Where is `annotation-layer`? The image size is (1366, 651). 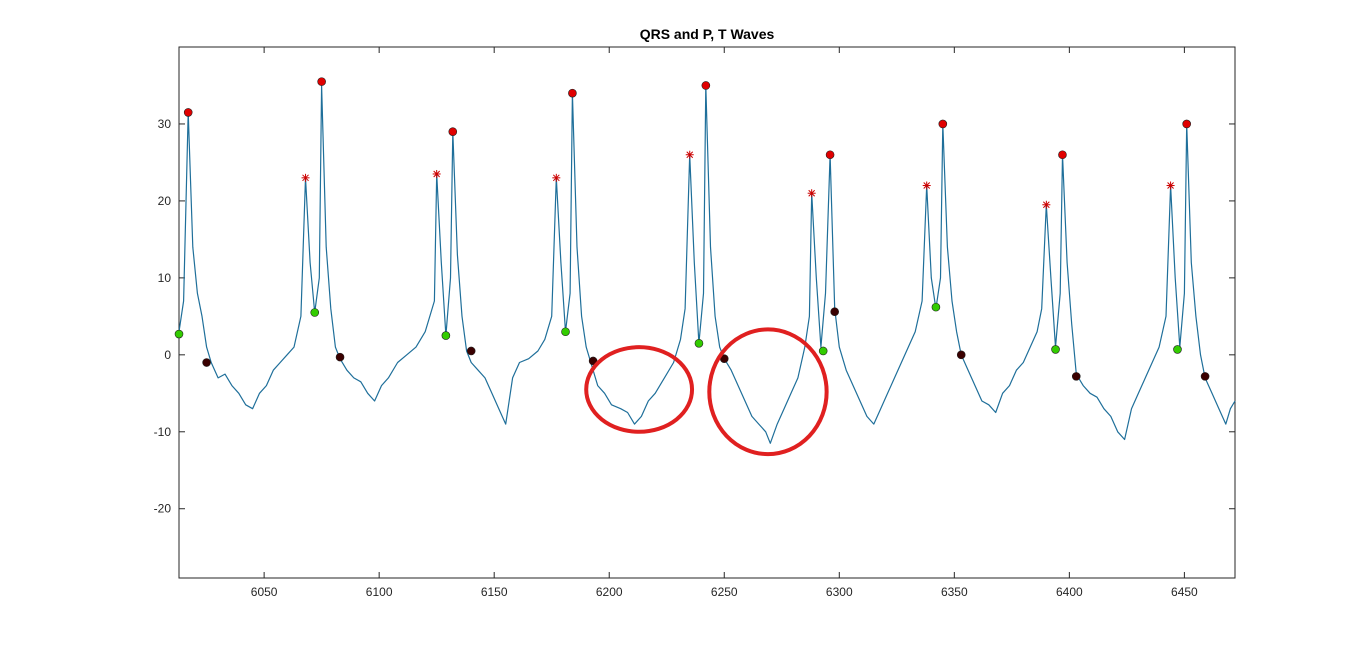 annotation-layer is located at coordinates (706, 392).